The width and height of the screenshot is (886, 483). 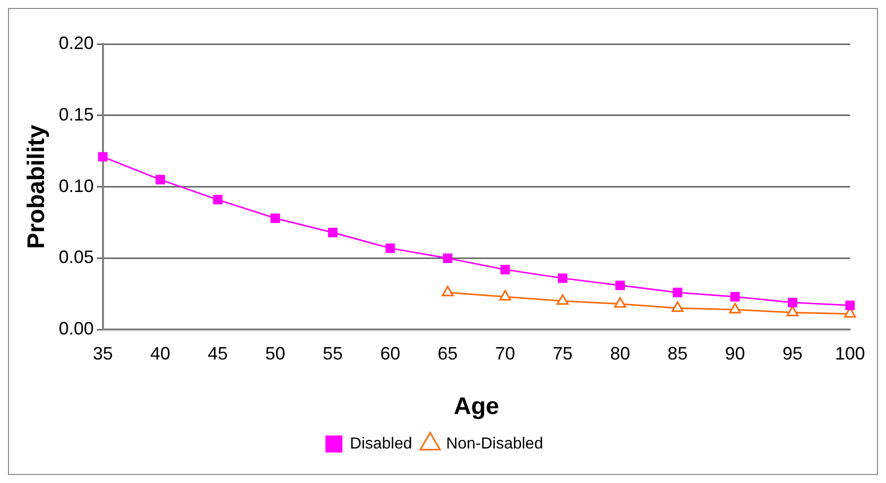 What do you see at coordinates (792, 353) in the screenshot?
I see `x-tick-label: 95` at bounding box center [792, 353].